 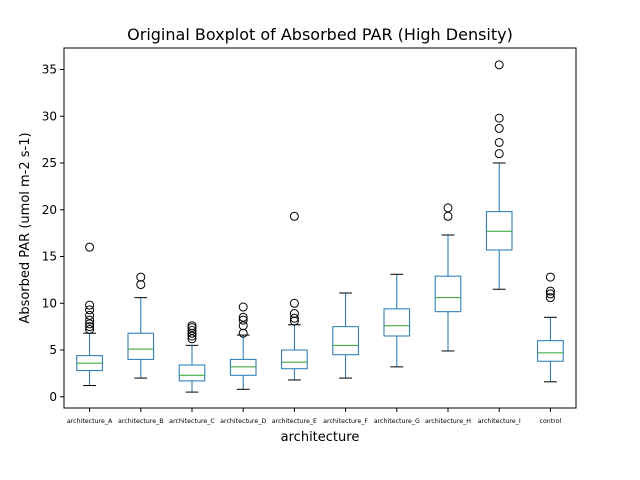 What do you see at coordinates (243, 346) in the screenshot?
I see `box-architecture_D` at bounding box center [243, 346].